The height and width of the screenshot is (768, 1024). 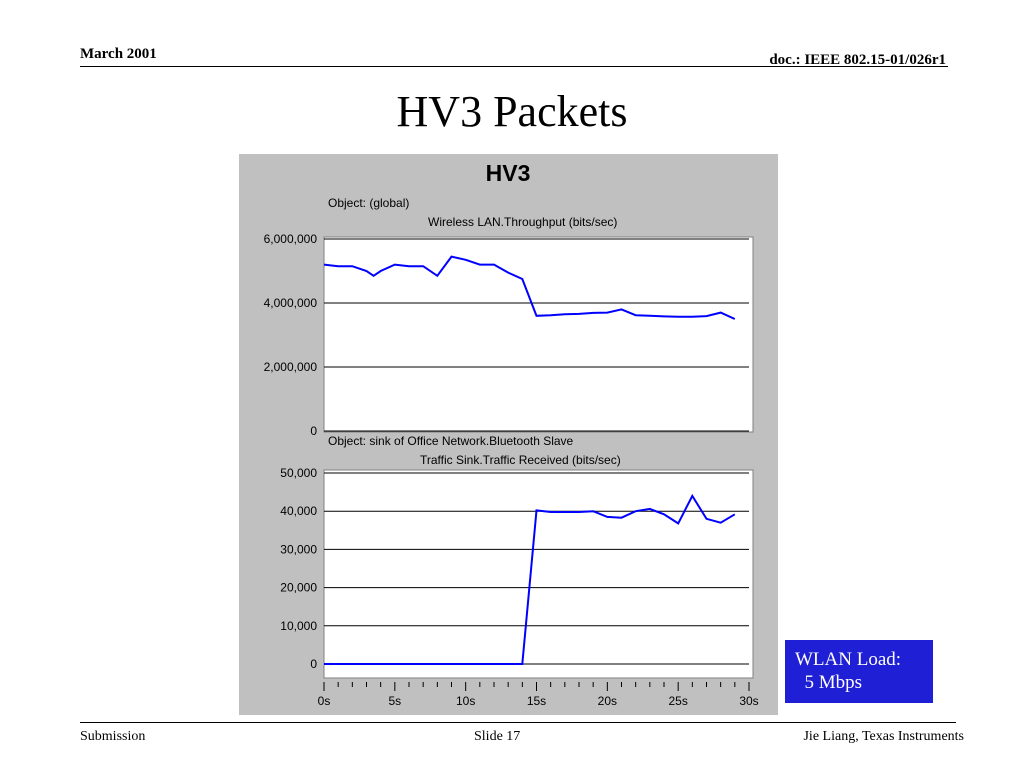 I want to click on footer-rule, so click(x=518, y=722).